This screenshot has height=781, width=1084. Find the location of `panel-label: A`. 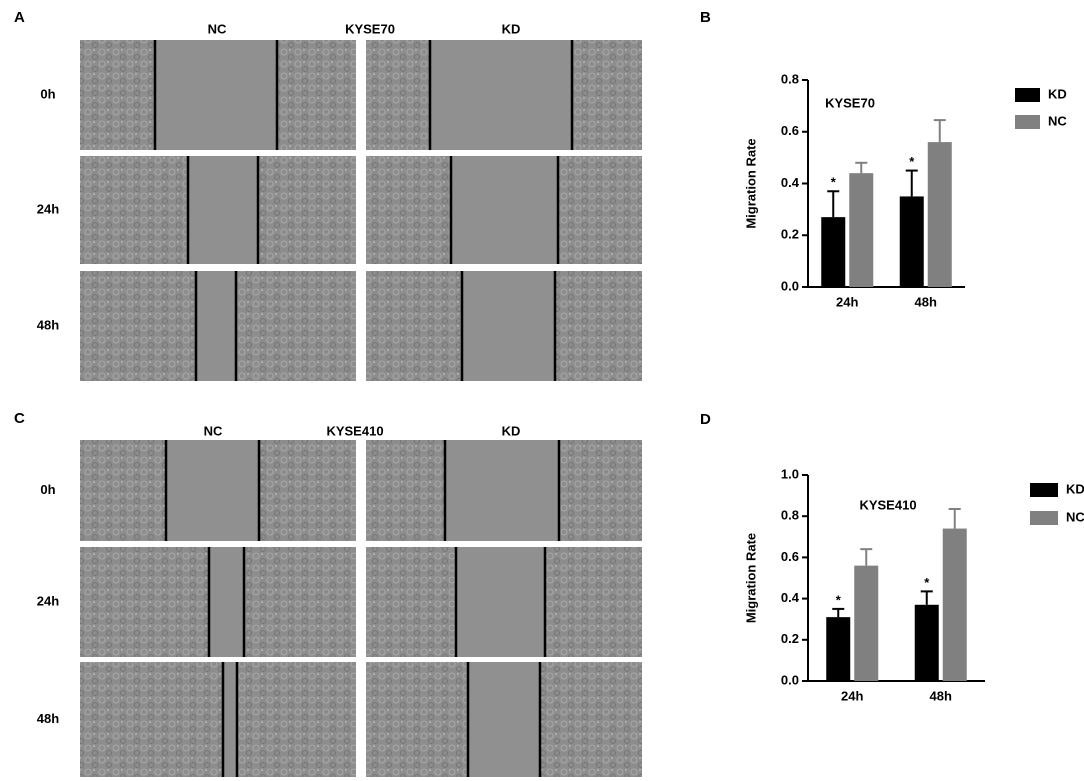

panel-label: A is located at coordinates (19, 17).